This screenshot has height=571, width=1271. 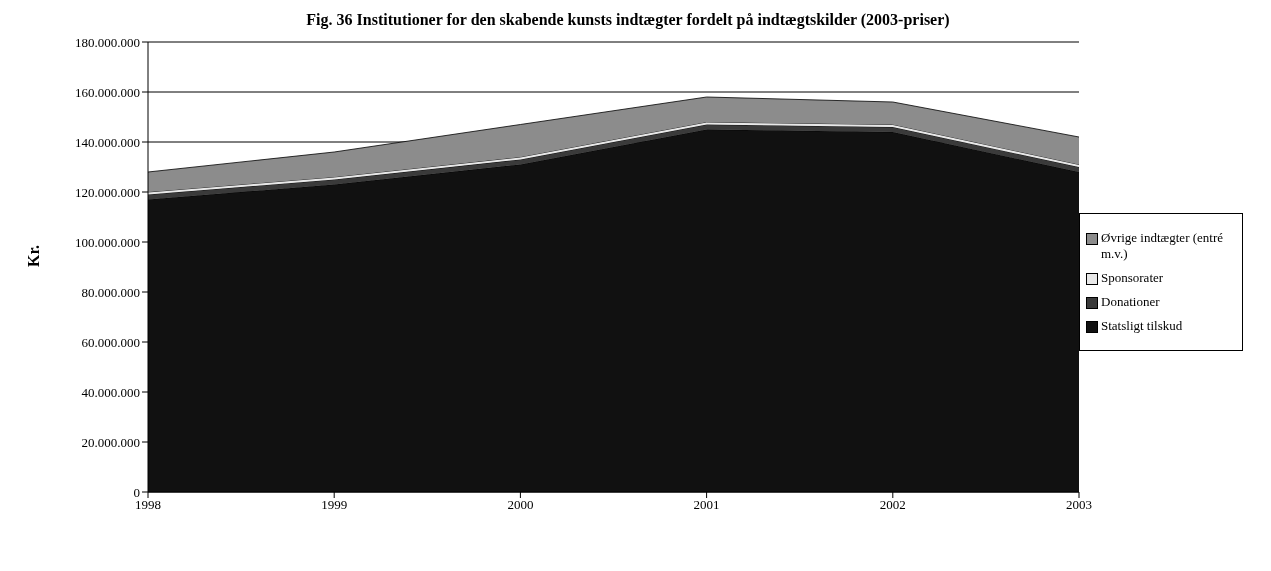 I want to click on y-tick-label: 80.000.000, so click(x=110, y=292).